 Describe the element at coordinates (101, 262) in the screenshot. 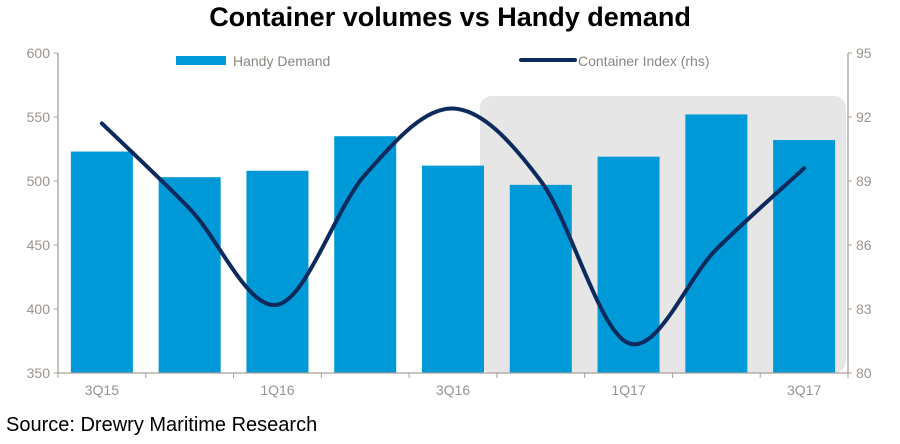

I see `bar-3Q15` at that location.